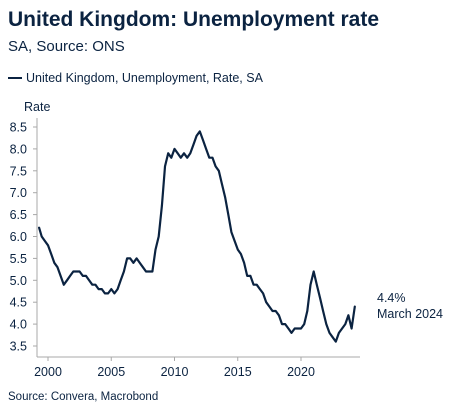 This screenshot has width=454, height=417. I want to click on chart-source: Source: Convera, Macrobond, so click(83, 397).